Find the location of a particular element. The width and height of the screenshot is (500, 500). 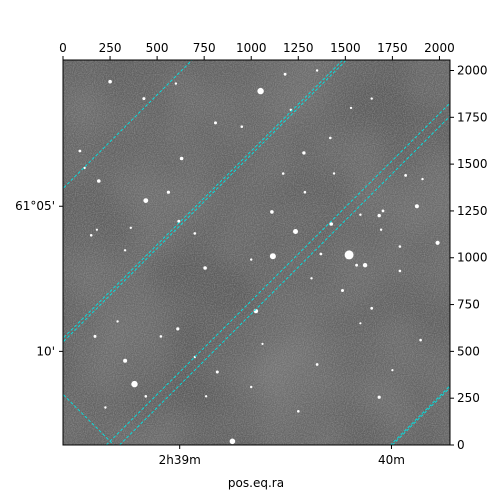

top-pixel-axis: 0 250 500 750 1000 1250 1500 1750 2000 is located at coordinates (257, 50).